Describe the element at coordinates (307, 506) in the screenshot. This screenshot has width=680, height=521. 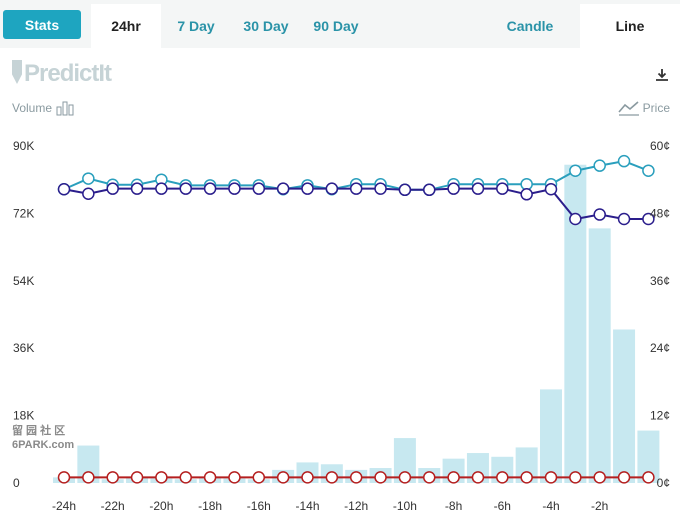
I see `time-tick-label: -14h` at that location.